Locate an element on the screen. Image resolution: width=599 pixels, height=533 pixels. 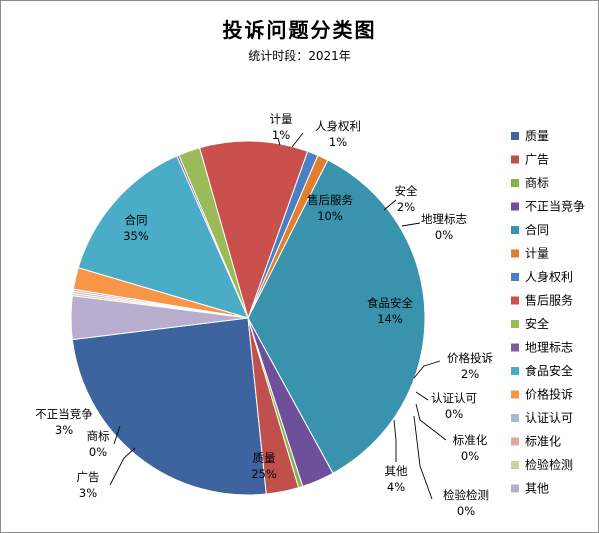
chart-subtitle: 统计时段：2021年 is located at coordinates (299, 56).